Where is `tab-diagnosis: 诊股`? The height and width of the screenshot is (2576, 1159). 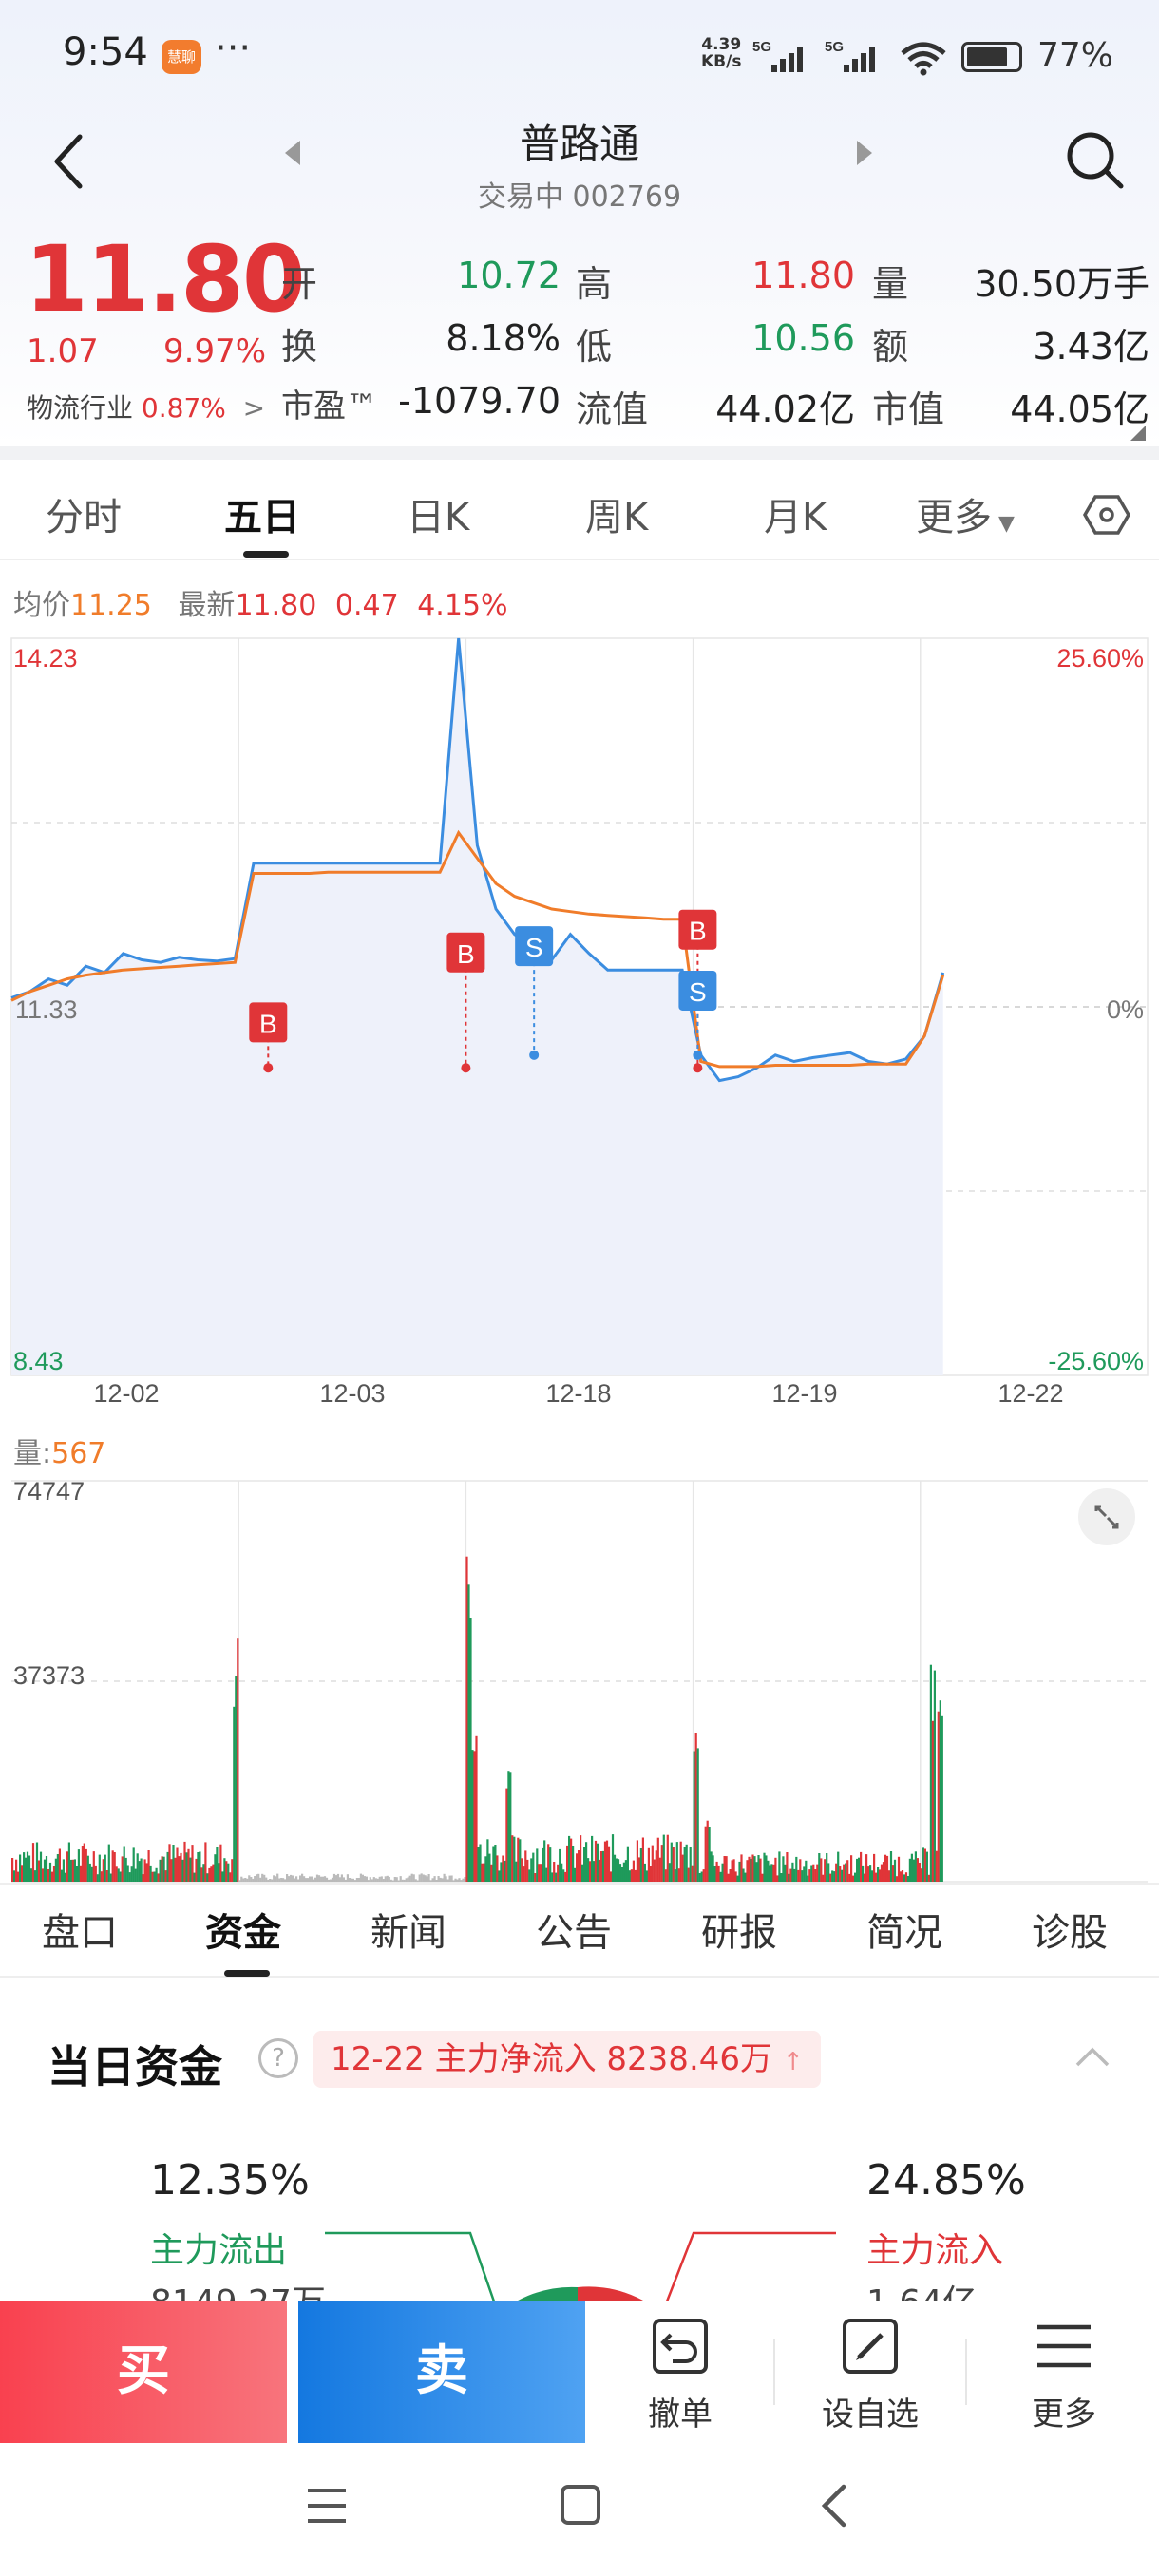 tab-diagnosis: 诊股 is located at coordinates (1070, 1933).